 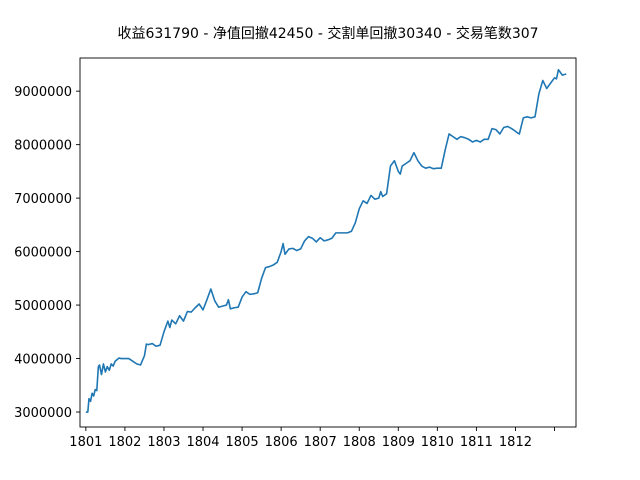 I want to click on x-tick-label: 1804, so click(x=202, y=442).